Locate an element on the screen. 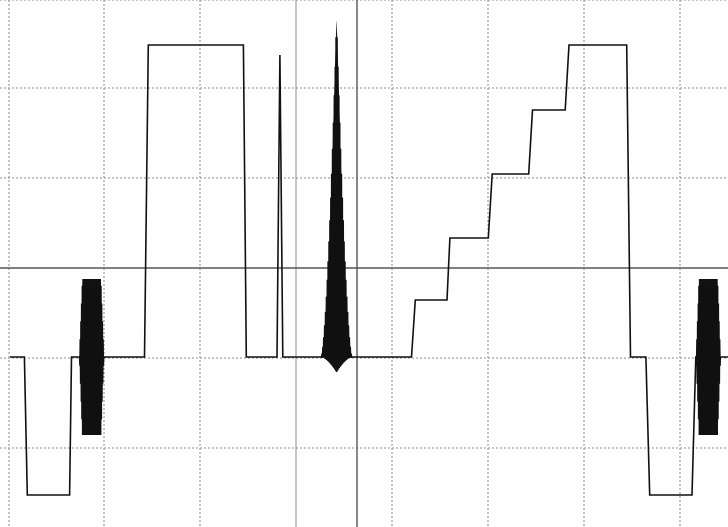 The width and height of the screenshot is (728, 527). burst-packet is located at coordinates (336, 205).